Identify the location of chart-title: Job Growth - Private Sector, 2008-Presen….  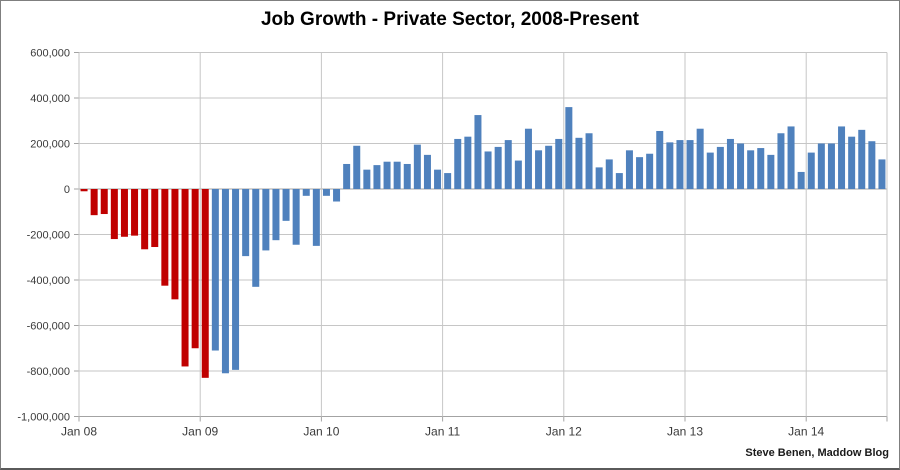
(450, 19).